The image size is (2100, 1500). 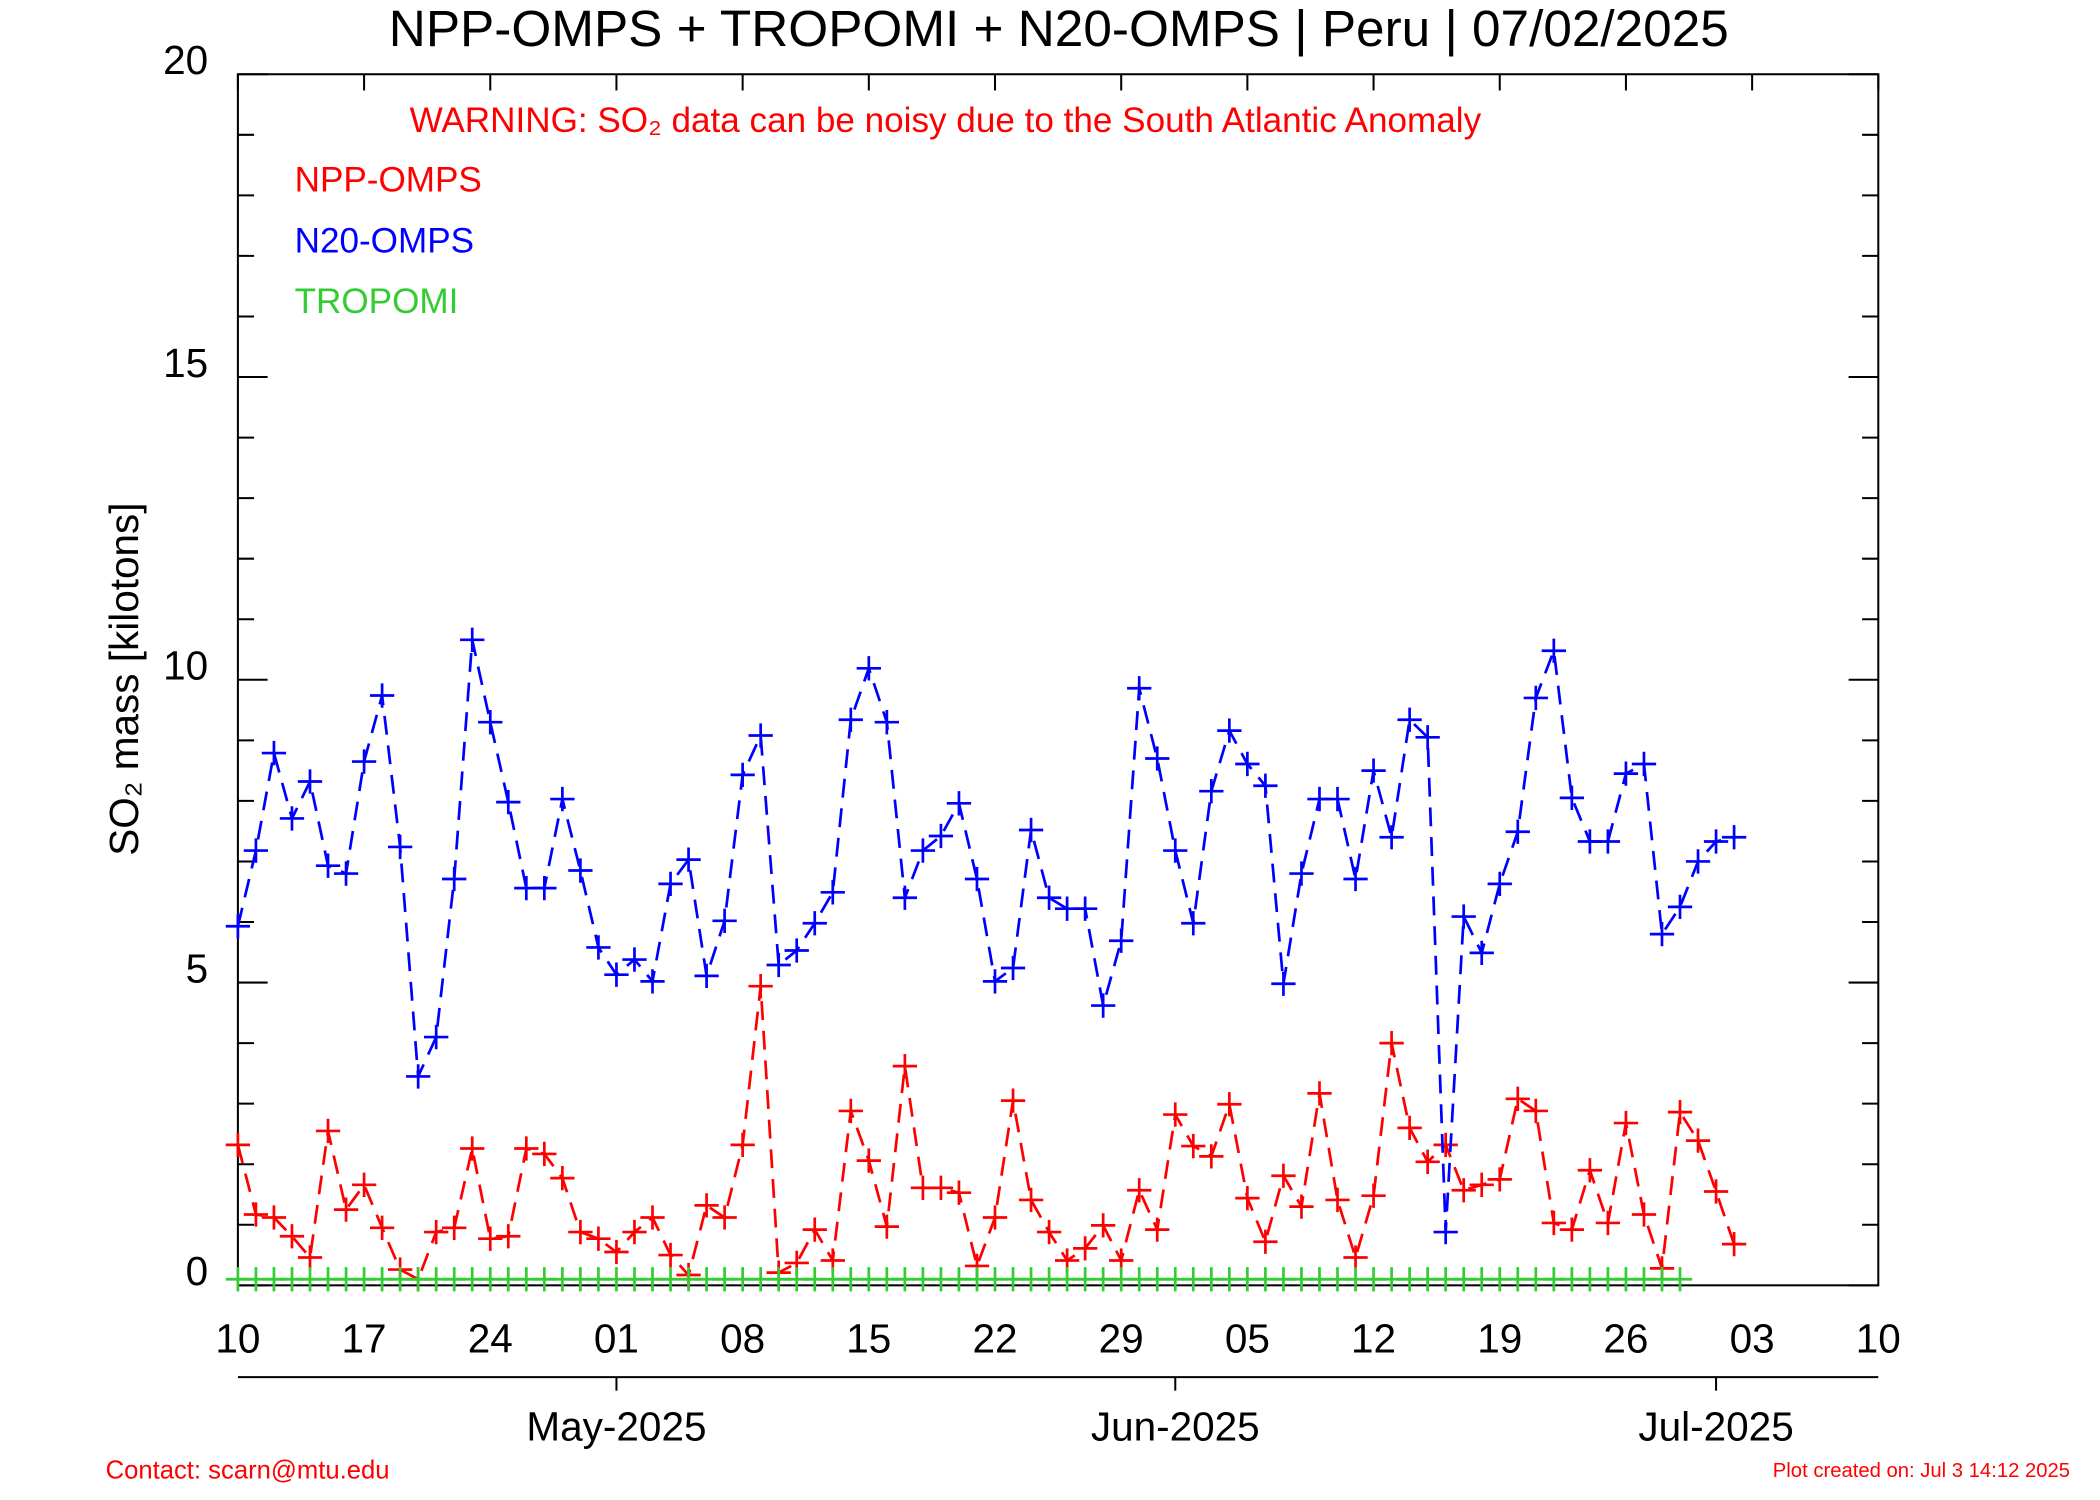 I want to click on x-tick-label: 17, so click(x=364, y=1339).